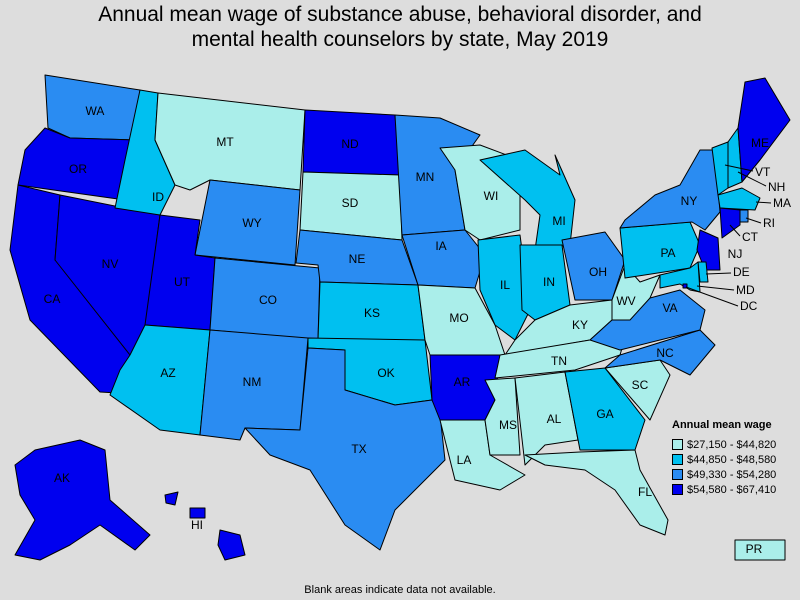 The width and height of the screenshot is (800, 600). What do you see at coordinates (197, 525) in the screenshot?
I see `state-label-hi: HI` at bounding box center [197, 525].